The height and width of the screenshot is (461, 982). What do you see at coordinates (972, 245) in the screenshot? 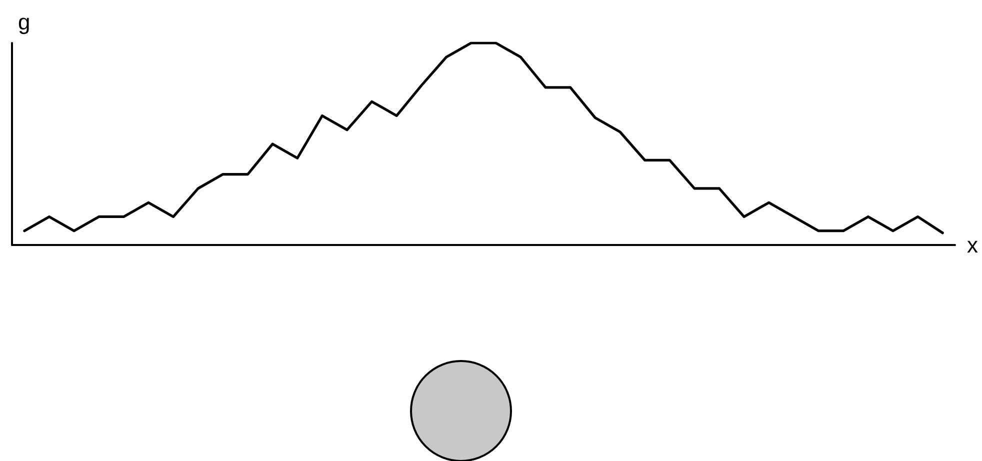
I see `x-axis-title: x` at bounding box center [972, 245].